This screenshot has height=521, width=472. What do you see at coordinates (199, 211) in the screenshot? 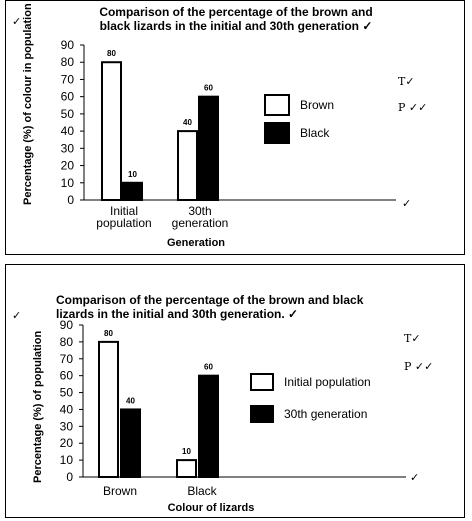
I see `x-tick-label: 30th` at bounding box center [199, 211].